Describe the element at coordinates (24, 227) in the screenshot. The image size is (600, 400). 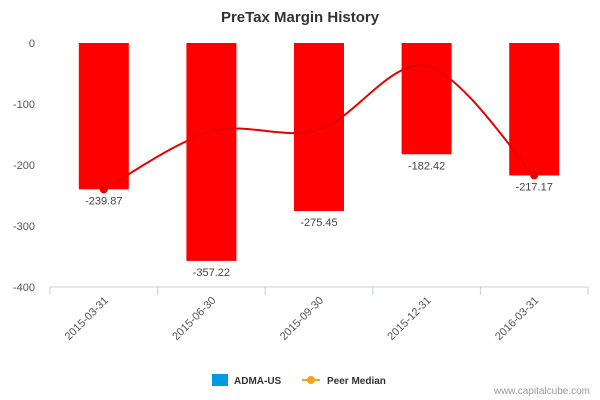
I see `y-tick-label: -300` at that location.